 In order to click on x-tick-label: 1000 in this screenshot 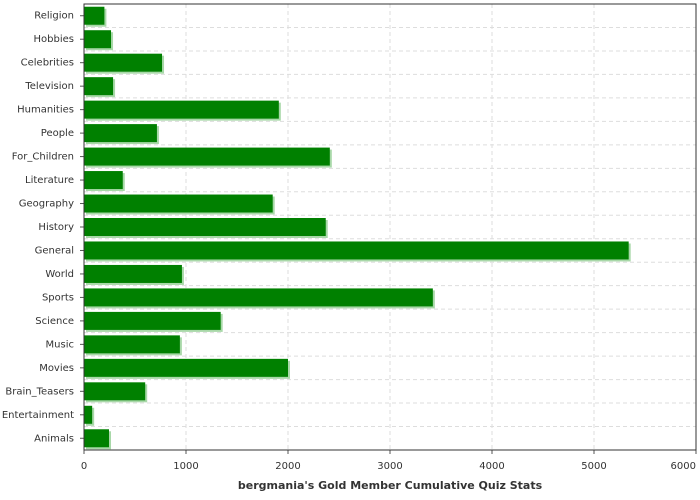, I will do `click(185, 466)`.